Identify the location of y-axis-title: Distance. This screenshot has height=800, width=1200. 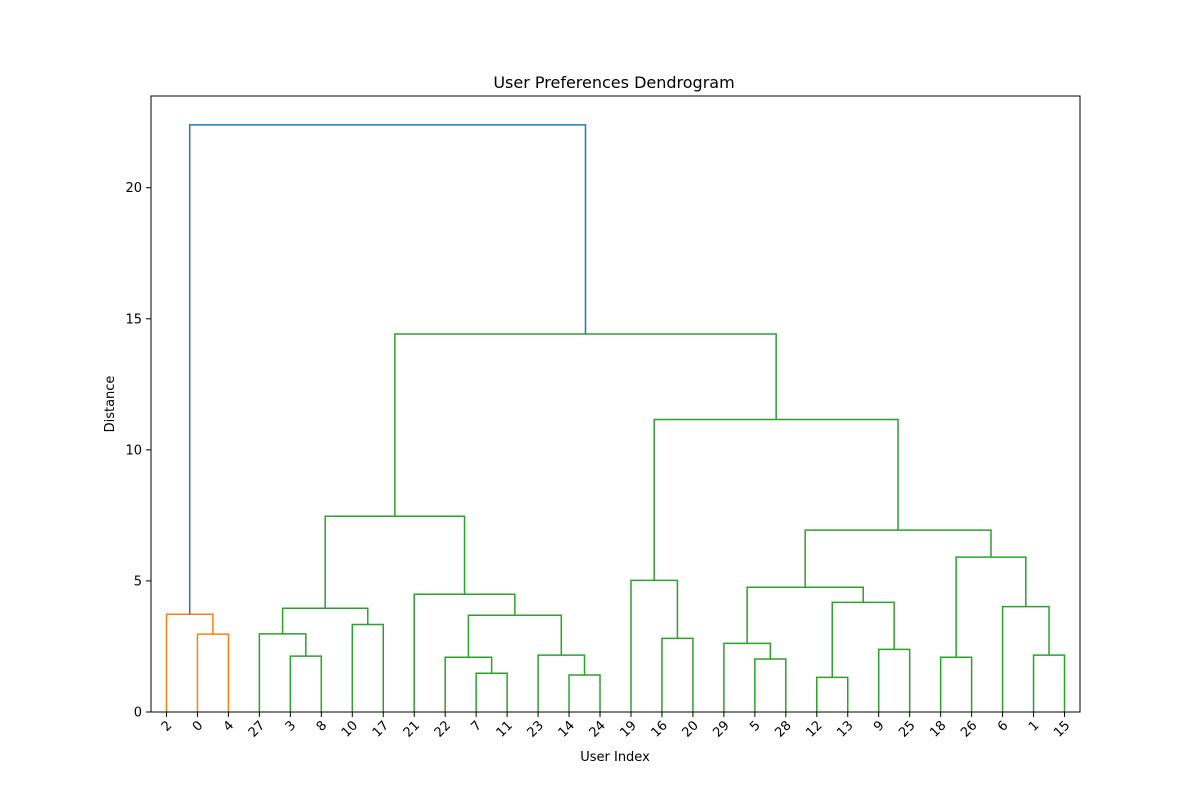
(110, 404).